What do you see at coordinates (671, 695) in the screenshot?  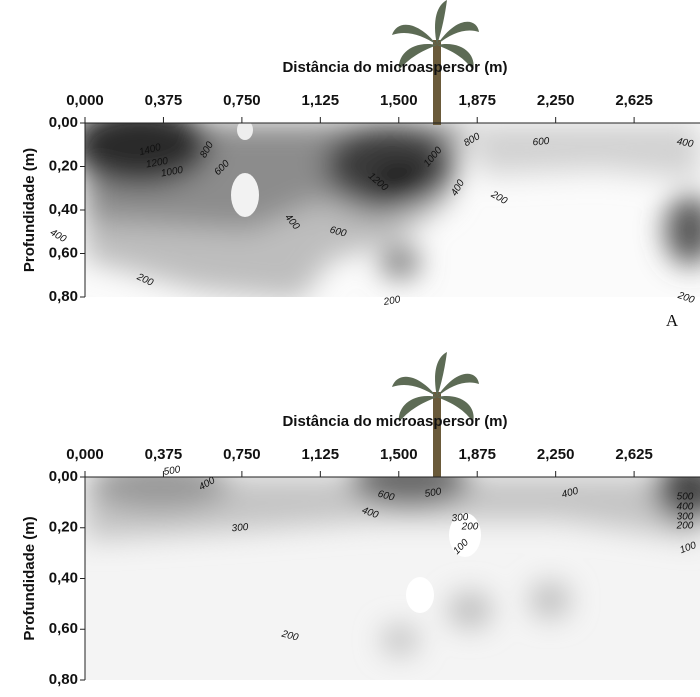 I see `panel-label: B` at bounding box center [671, 695].